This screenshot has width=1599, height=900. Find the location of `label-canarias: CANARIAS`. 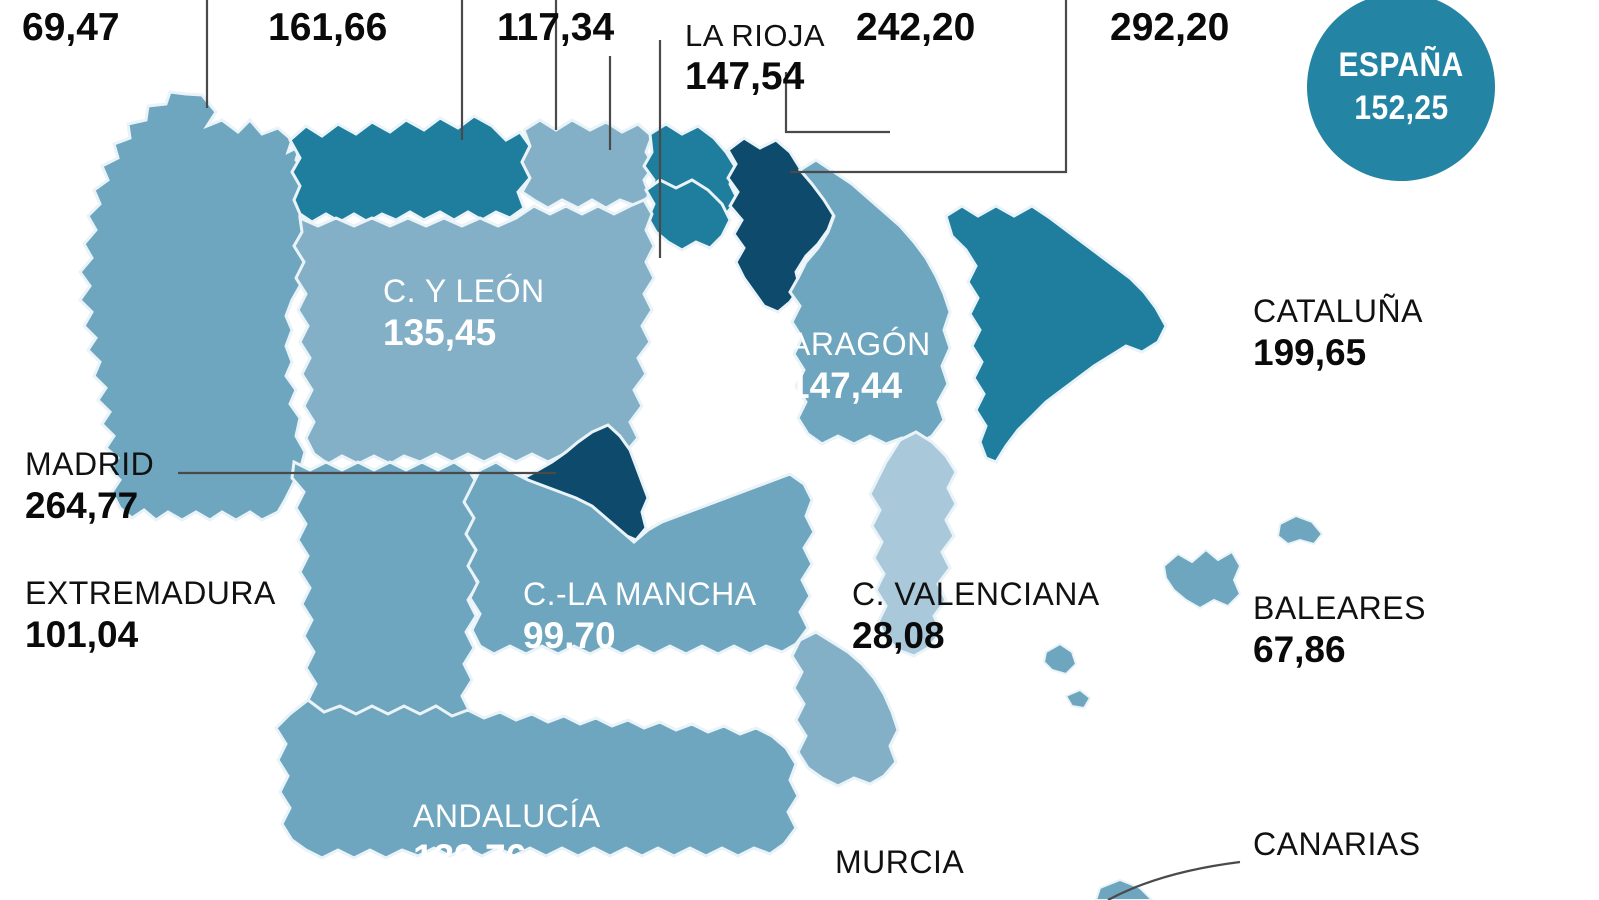

label-canarias: CANARIAS is located at coordinates (1337, 847).